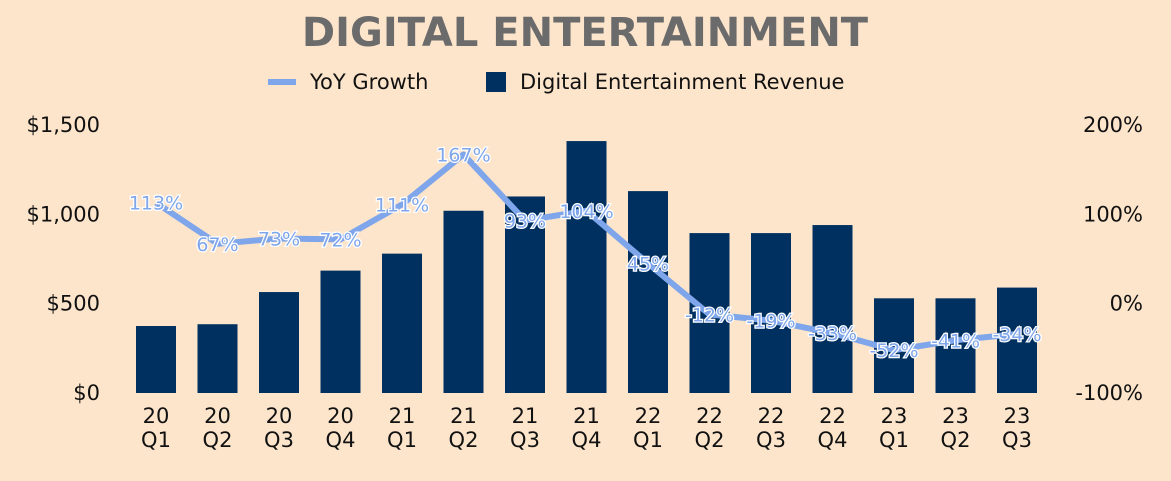 This screenshot has height=481, width=1171. What do you see at coordinates (86, 393) in the screenshot?
I see `left-tick-label: $0` at bounding box center [86, 393].